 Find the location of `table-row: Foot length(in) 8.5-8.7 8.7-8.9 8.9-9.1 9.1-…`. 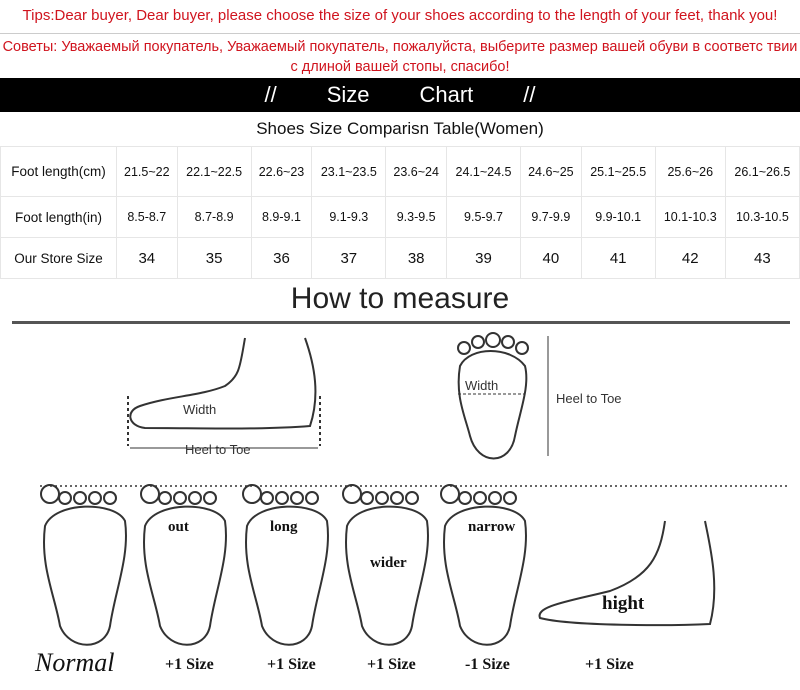

table-row: Foot length(in) 8.5-8.7 8.7-8.9 8.9-9.1 9.1-… is located at coordinates (400, 217).